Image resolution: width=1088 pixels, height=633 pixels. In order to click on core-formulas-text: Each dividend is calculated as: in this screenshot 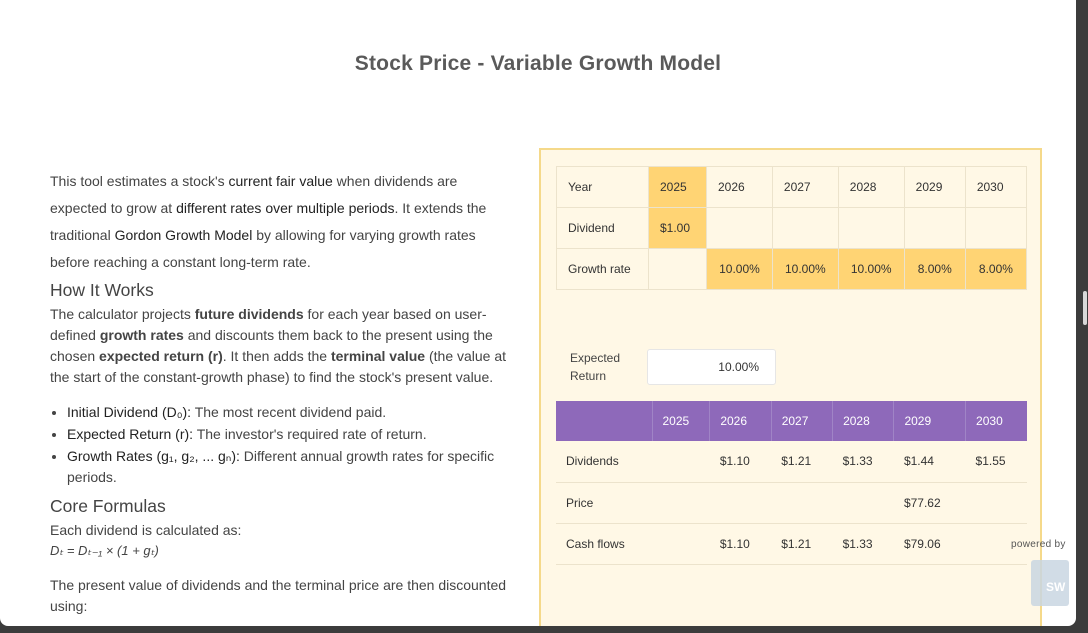, I will do `click(146, 530)`.